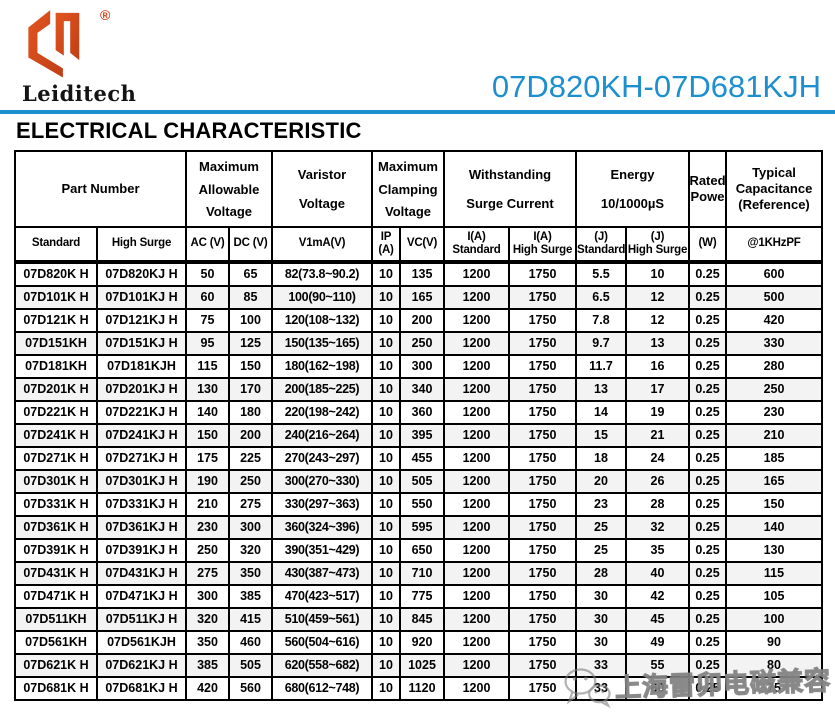 The height and width of the screenshot is (713, 835). I want to click on table-cell: 07D431K H, so click(56, 573).